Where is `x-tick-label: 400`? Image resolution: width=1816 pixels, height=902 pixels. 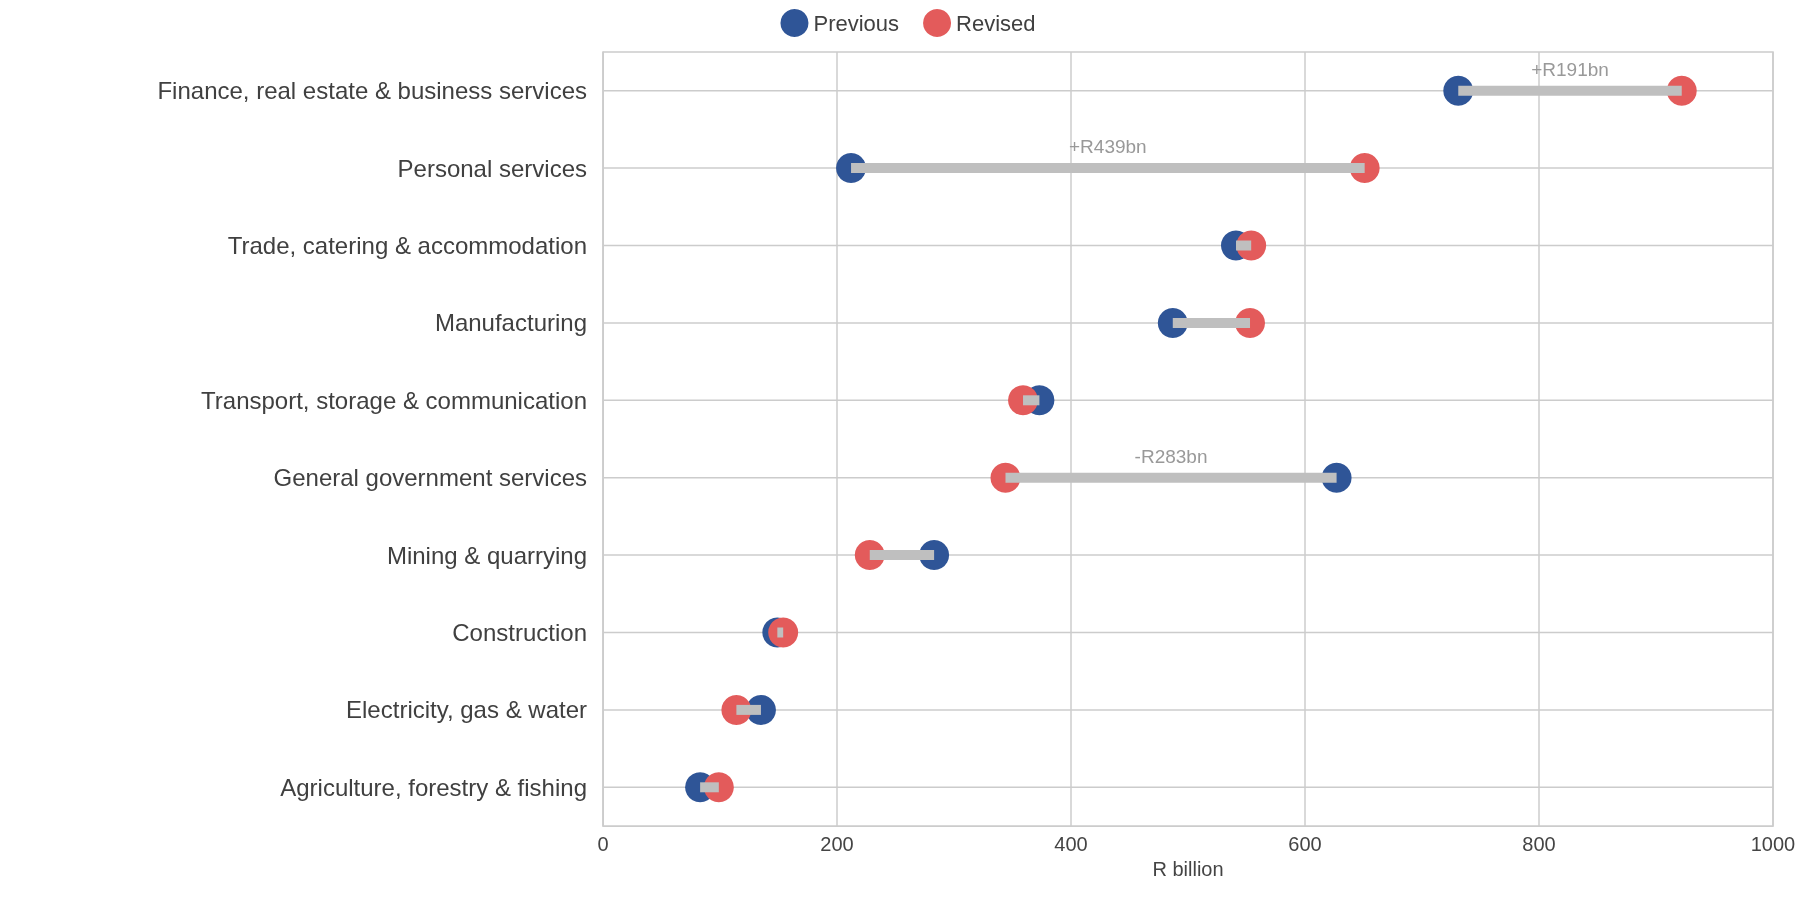
x-tick-label: 400 is located at coordinates (1071, 844).